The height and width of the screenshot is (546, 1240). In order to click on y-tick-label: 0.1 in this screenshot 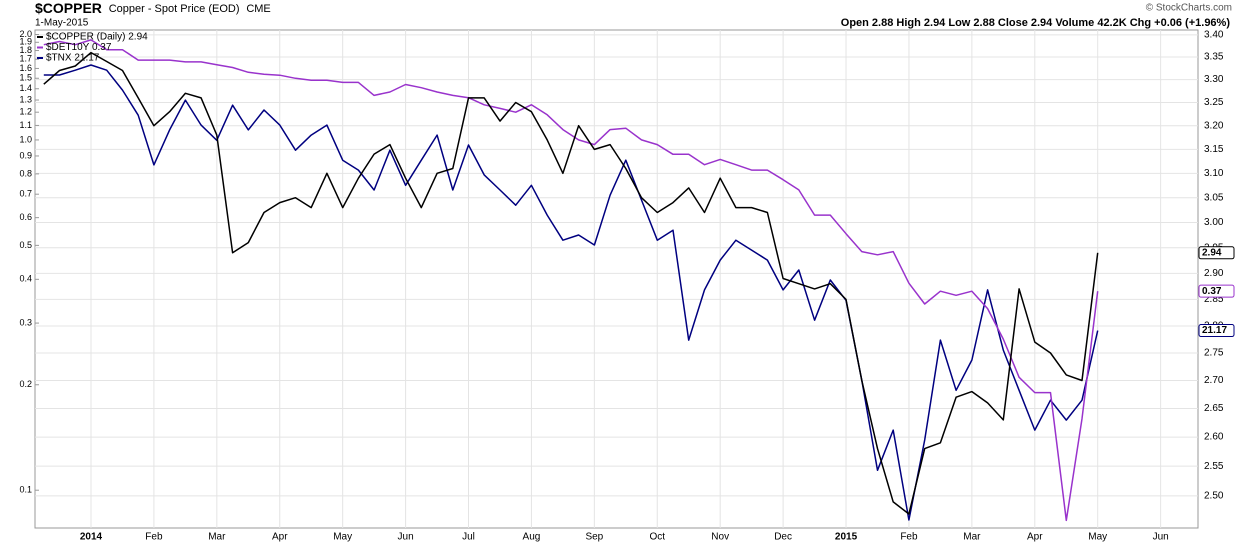, I will do `click(25, 490)`.